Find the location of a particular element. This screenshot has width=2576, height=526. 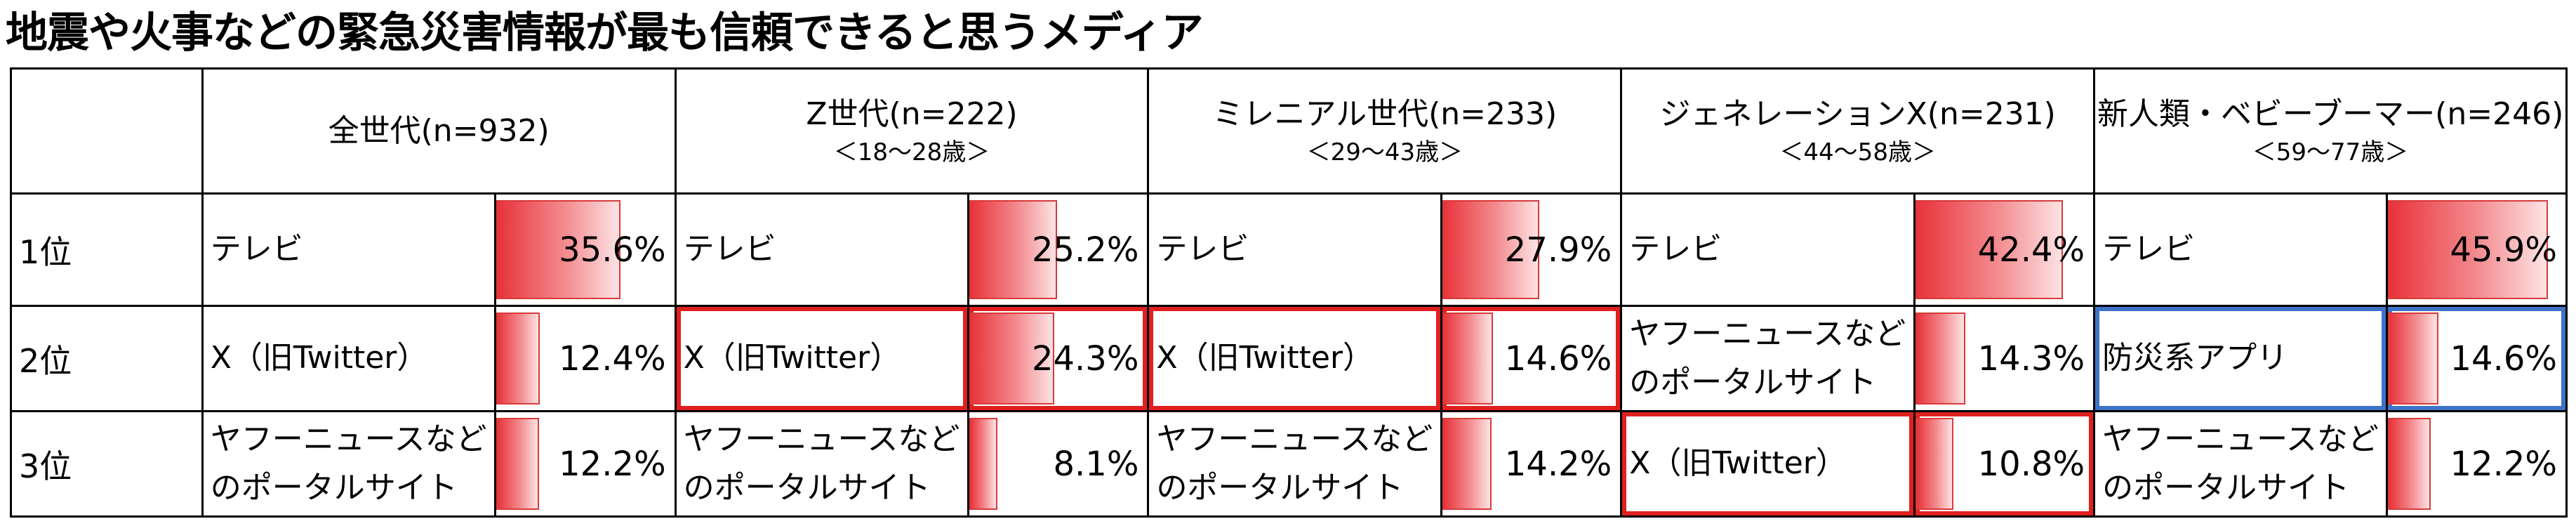

group-header-all: 全世代(n=932) is located at coordinates (439, 131).